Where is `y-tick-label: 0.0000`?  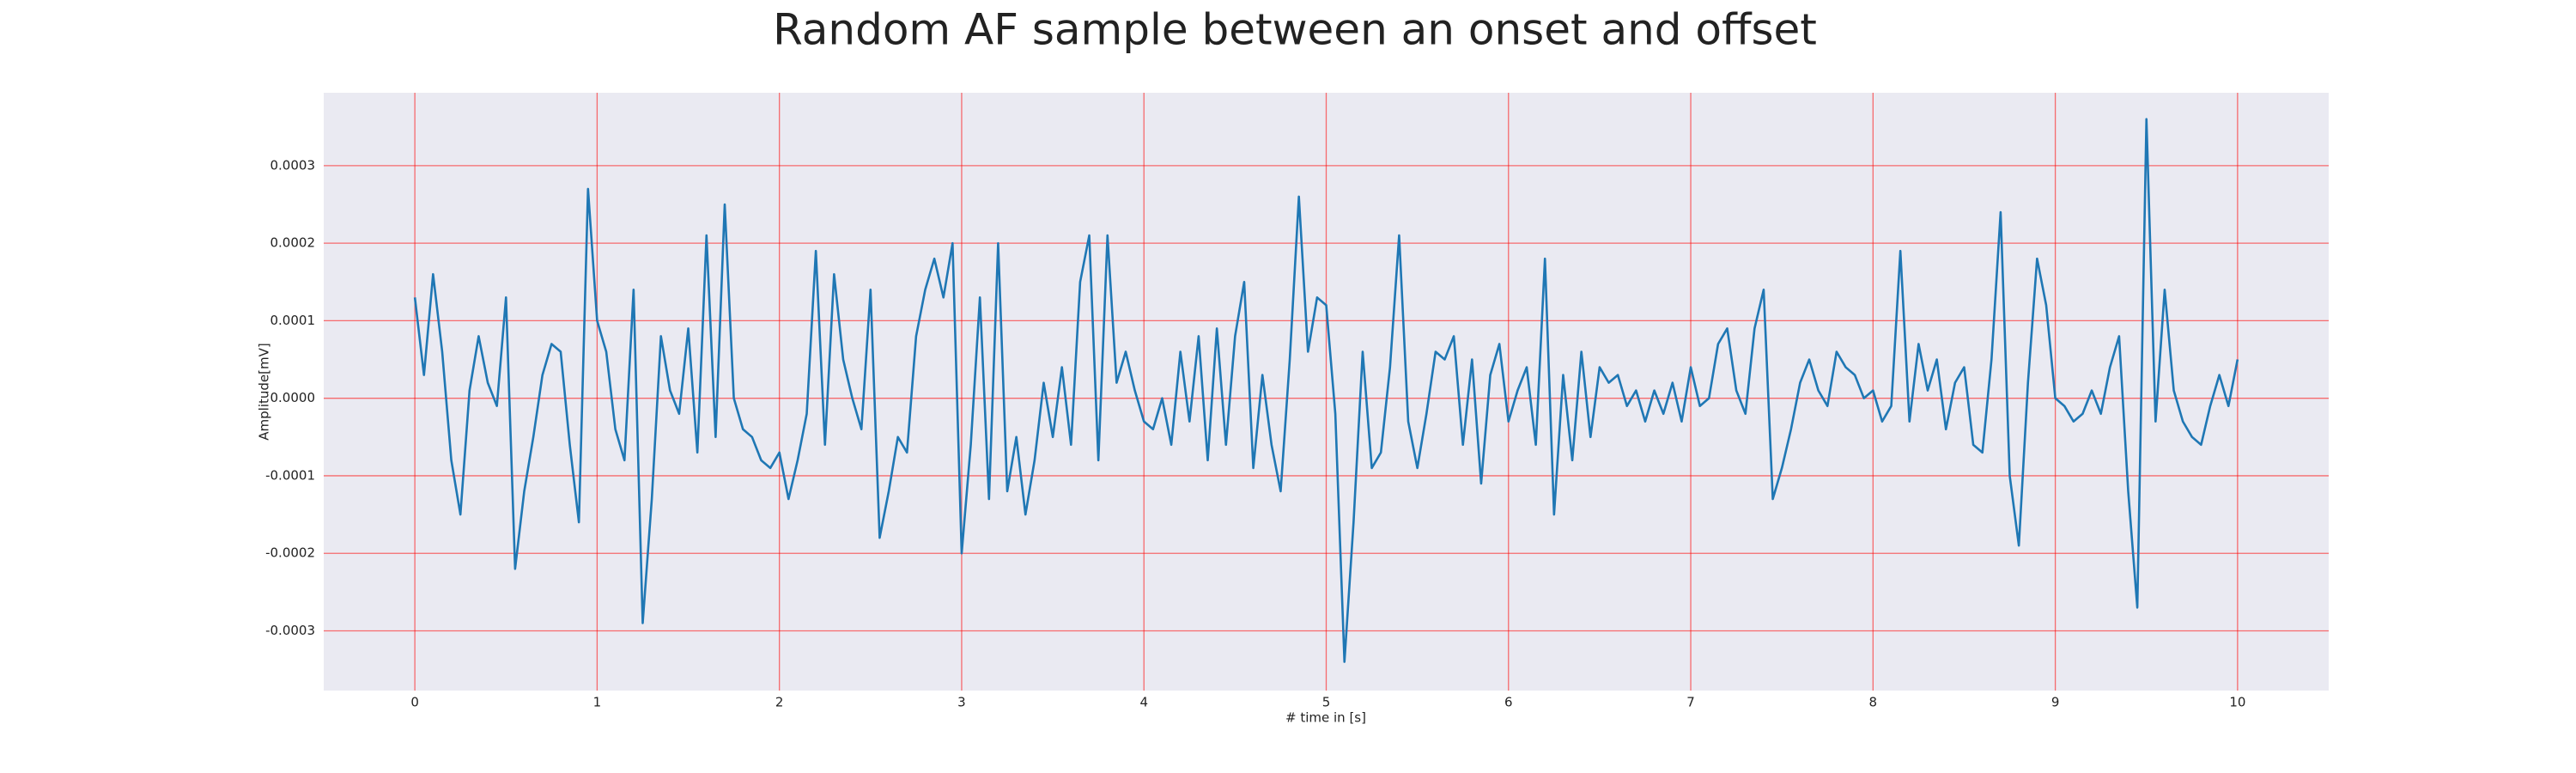 y-tick-label: 0.0000 is located at coordinates (293, 397).